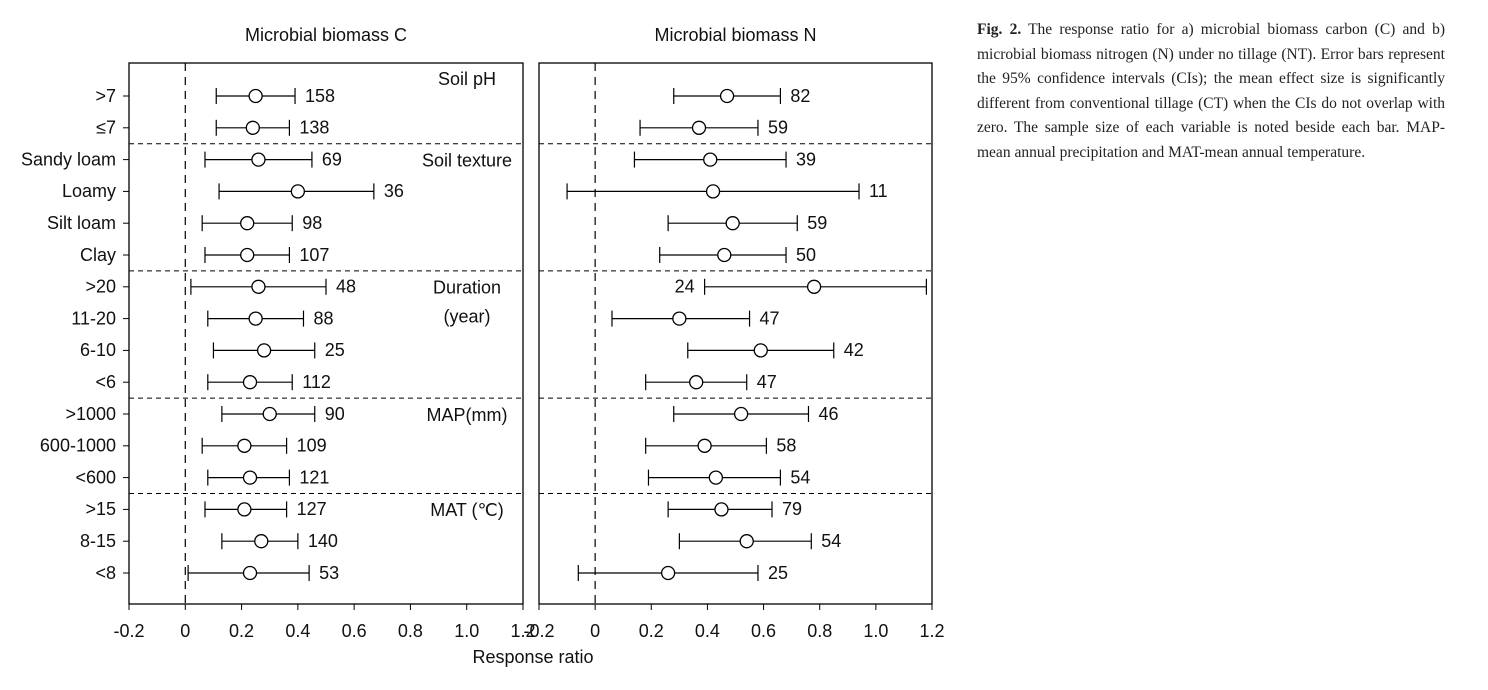 Image resolution: width=1488 pixels, height=690 pixels. What do you see at coordinates (312, 223) in the screenshot?
I see `sample-size: 98` at bounding box center [312, 223].